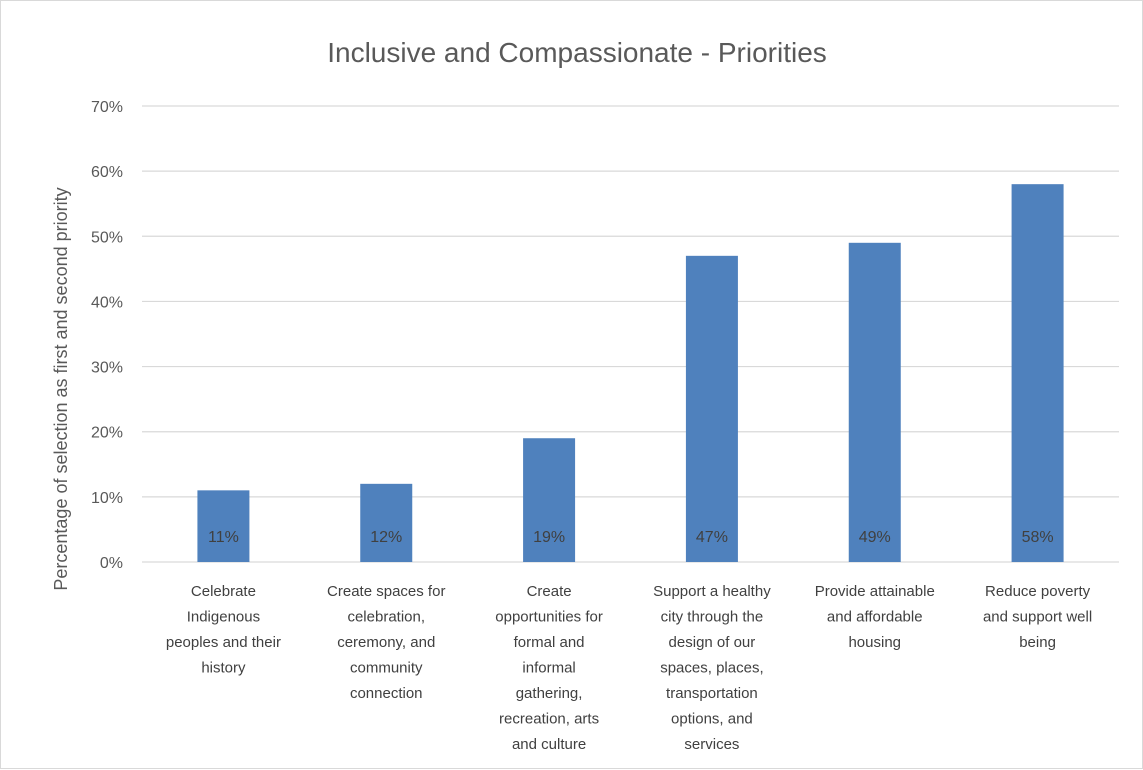 The height and width of the screenshot is (770, 1143). What do you see at coordinates (107, 498) in the screenshot?
I see `y-tick-label: 10%` at bounding box center [107, 498].